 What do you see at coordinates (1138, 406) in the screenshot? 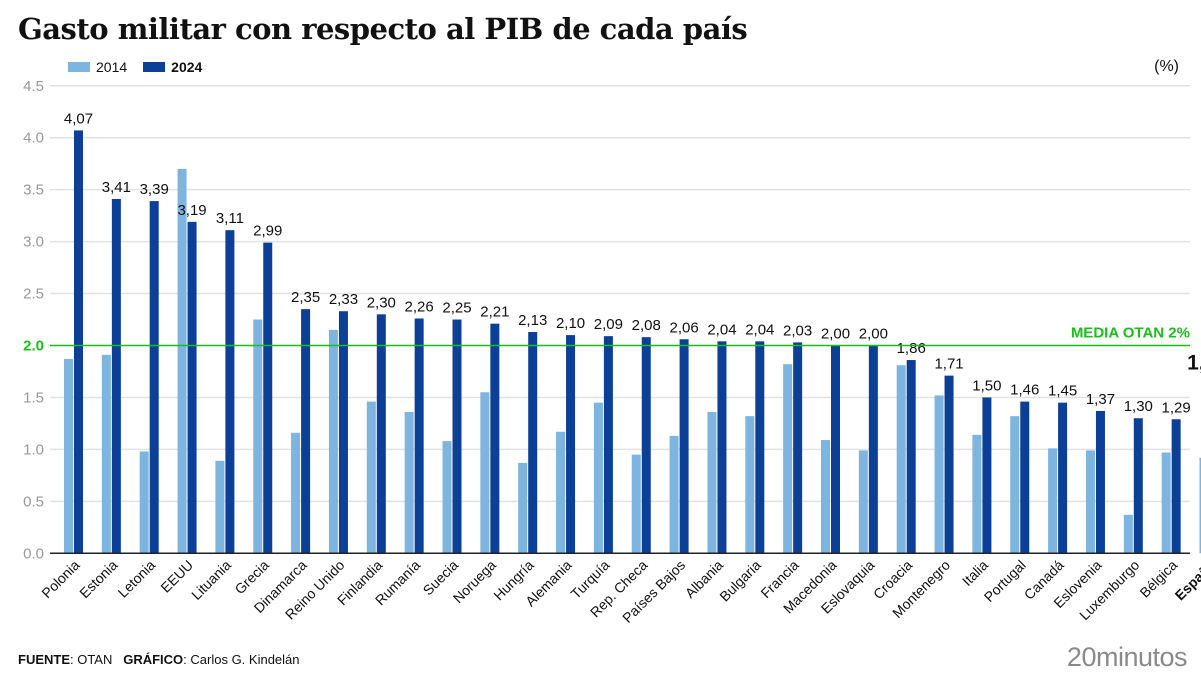
I see `data-label-2024: 1,30` at bounding box center [1138, 406].